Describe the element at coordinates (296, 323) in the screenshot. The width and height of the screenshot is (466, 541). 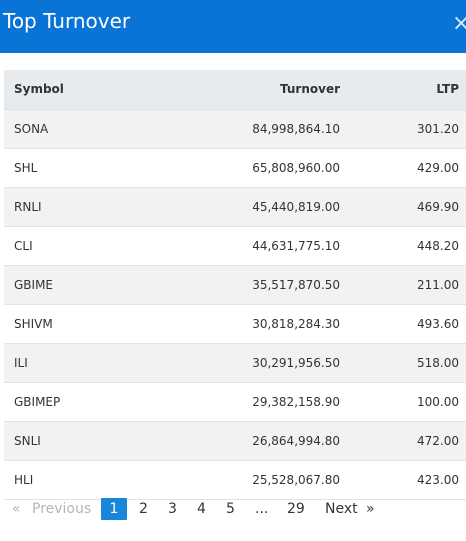
I see `cell-turnover: 30,818,284.30` at that location.